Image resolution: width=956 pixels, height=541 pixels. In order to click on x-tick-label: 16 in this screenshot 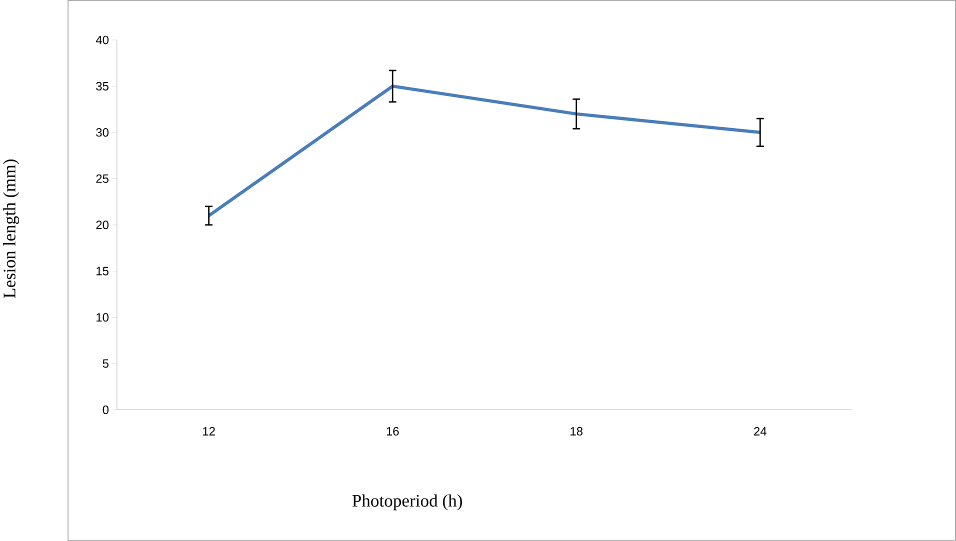, I will do `click(392, 431)`.